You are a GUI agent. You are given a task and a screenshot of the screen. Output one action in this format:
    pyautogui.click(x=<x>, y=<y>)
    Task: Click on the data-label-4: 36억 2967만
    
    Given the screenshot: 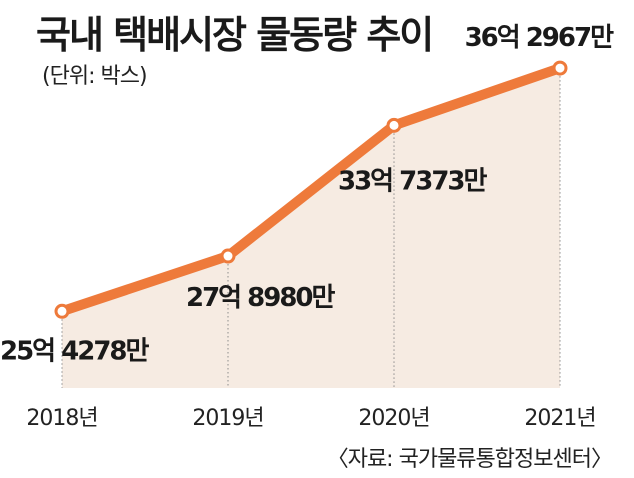 What is the action you would take?
    pyautogui.click(x=540, y=38)
    